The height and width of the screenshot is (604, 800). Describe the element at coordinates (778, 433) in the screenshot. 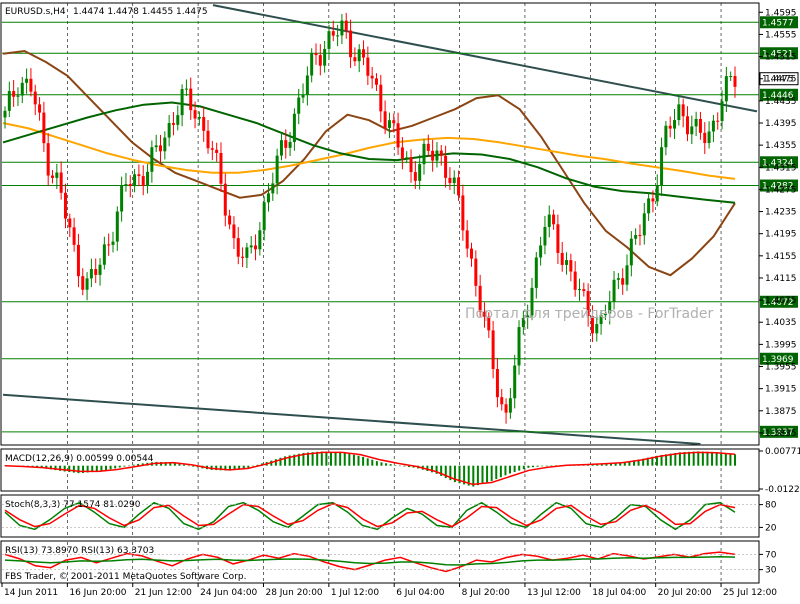

I see `level-label: 1.3837` at that location.